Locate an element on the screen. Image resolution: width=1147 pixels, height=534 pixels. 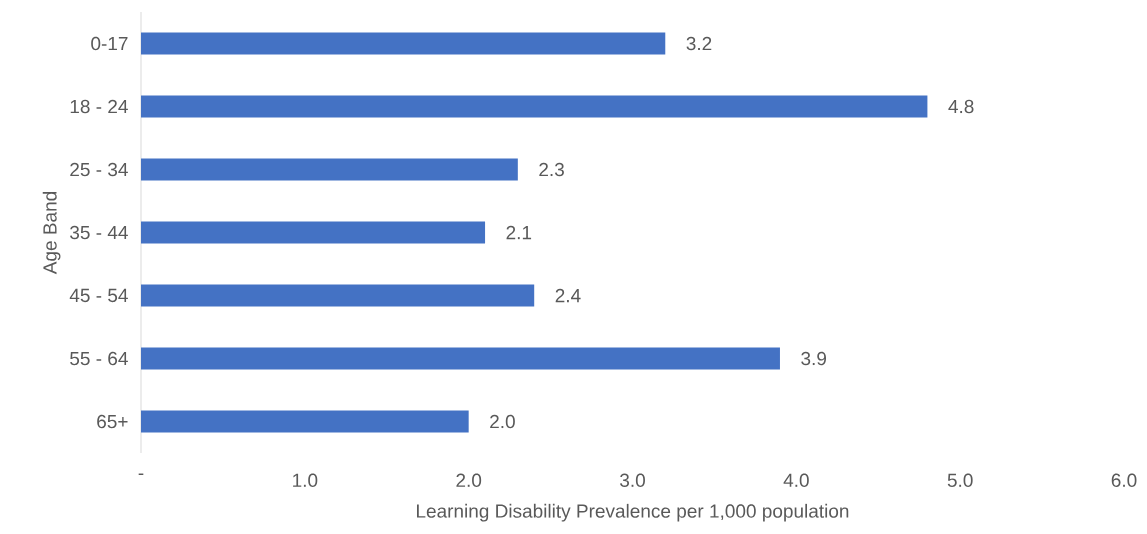
data-label: 2.0 is located at coordinates (502, 421).